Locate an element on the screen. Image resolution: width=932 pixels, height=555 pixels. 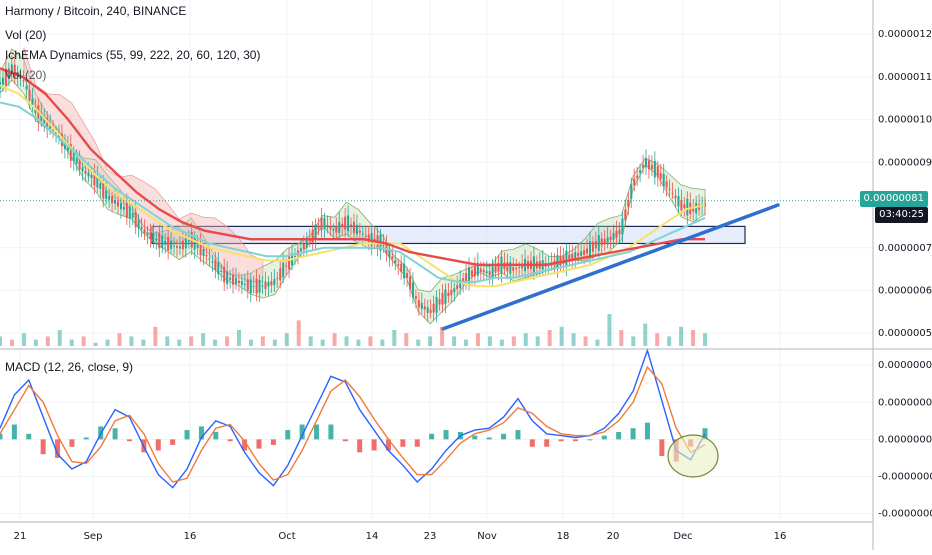
vol-label: Vol (20) is located at coordinates (26, 35).